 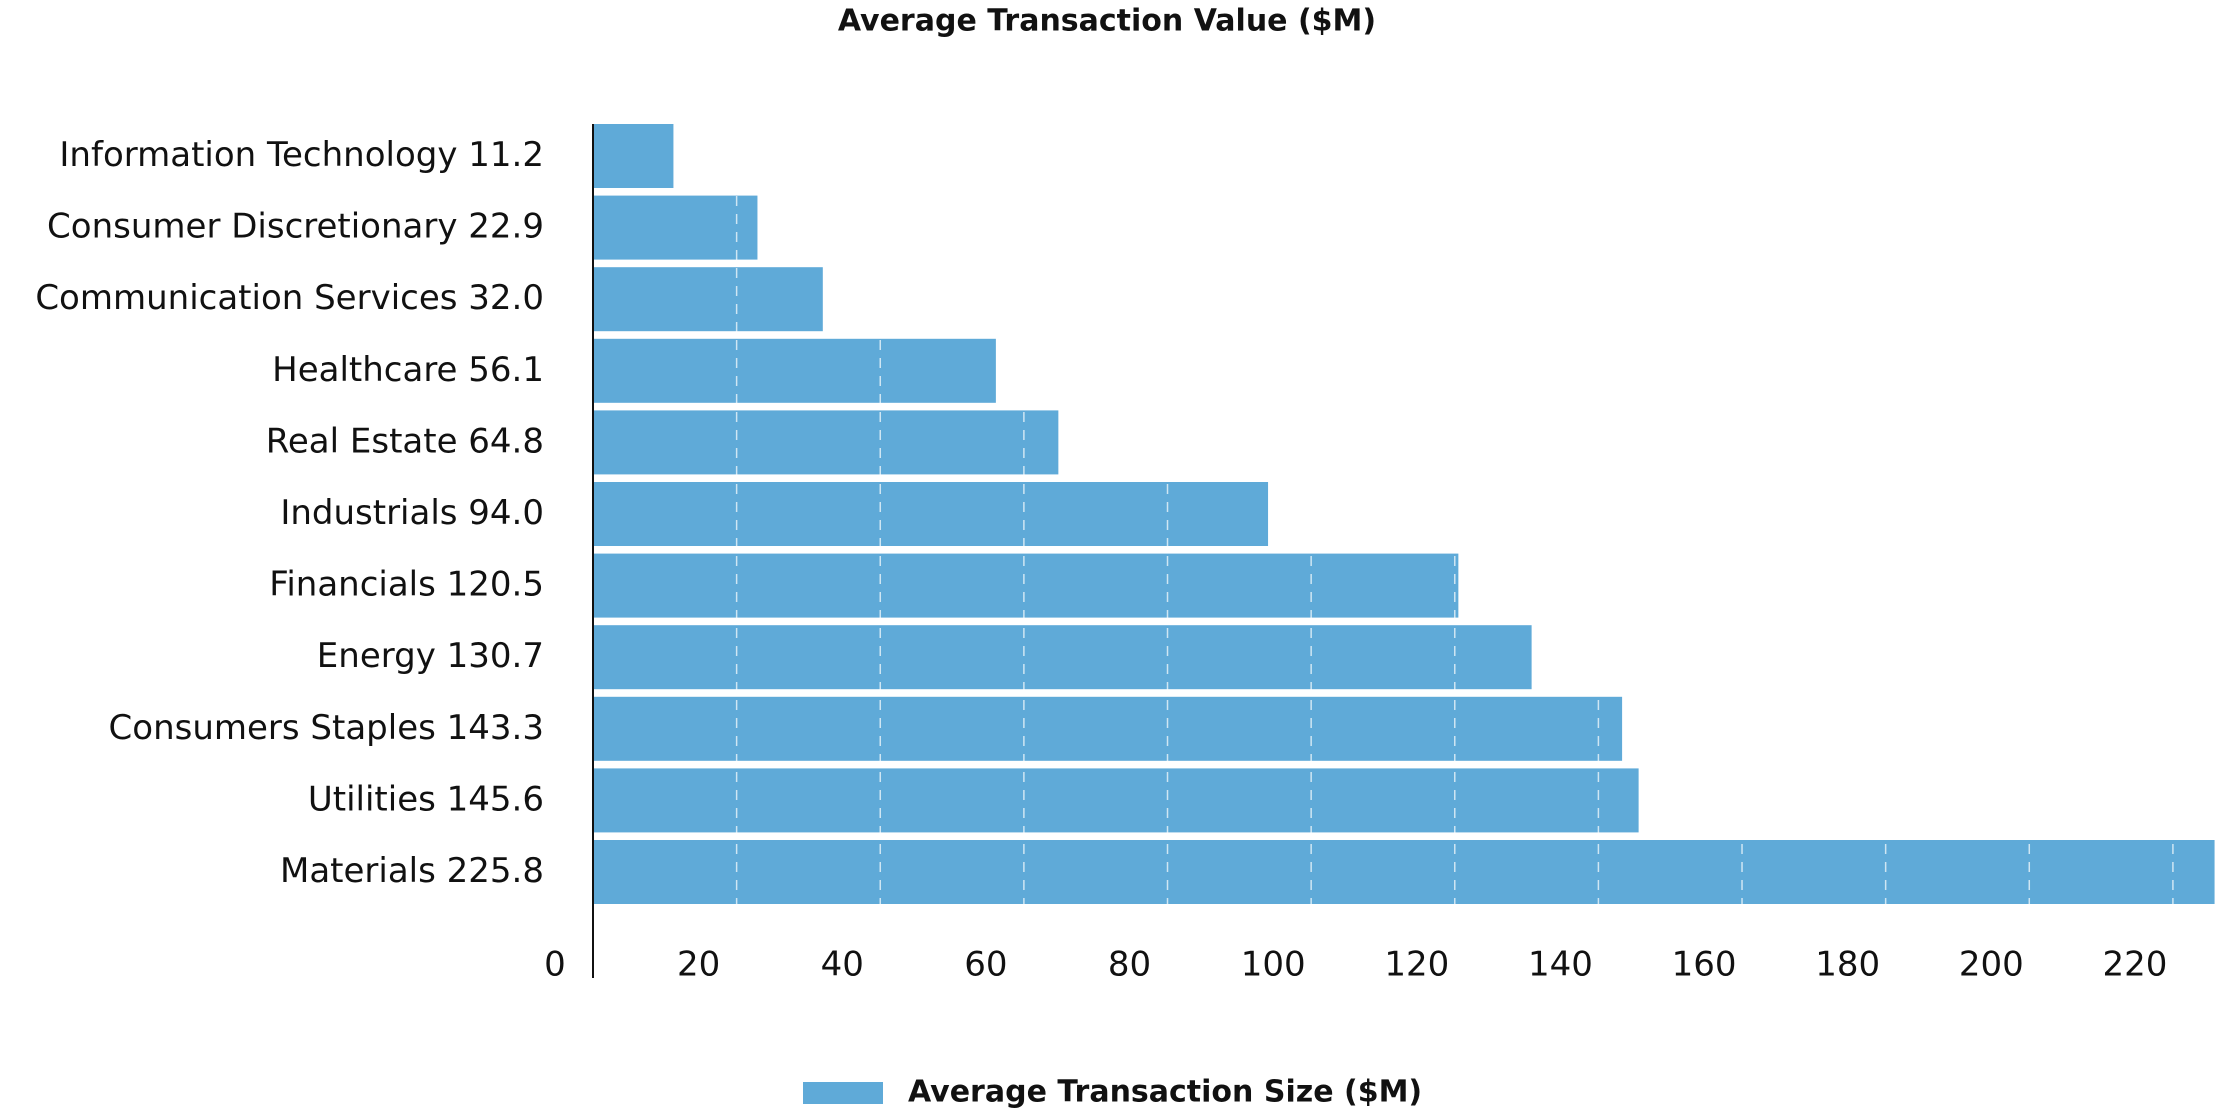 What do you see at coordinates (252, 226) in the screenshot?
I see `category-name: Consumer Discretionary` at bounding box center [252, 226].